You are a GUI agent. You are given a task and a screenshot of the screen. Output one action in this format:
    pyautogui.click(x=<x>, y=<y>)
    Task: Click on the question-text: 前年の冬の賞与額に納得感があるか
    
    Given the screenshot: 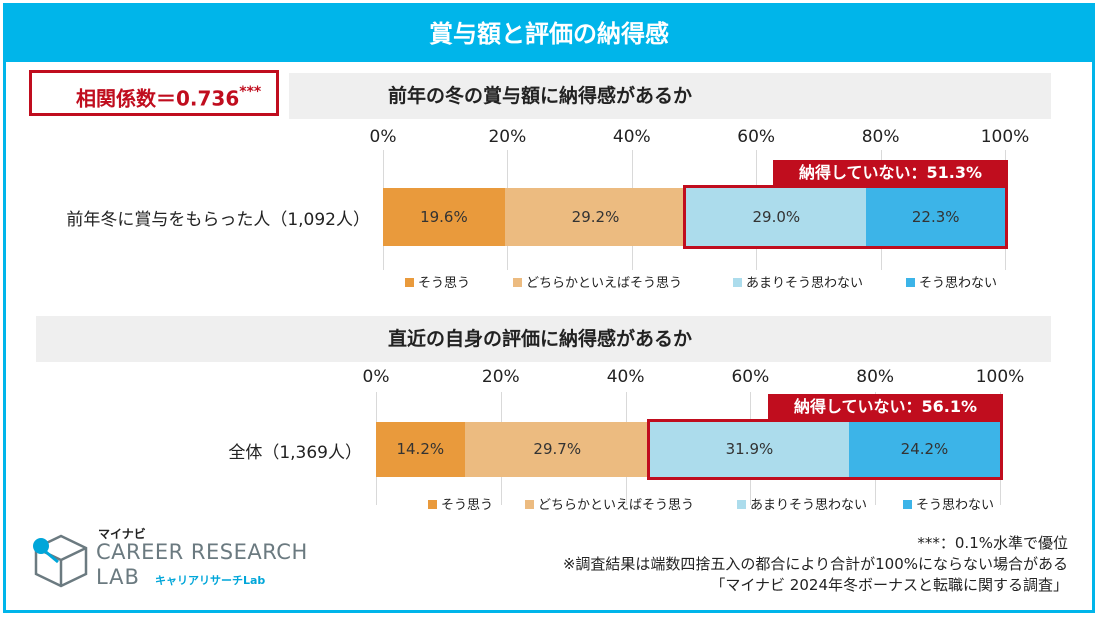 What is the action you would take?
    pyautogui.click(x=540, y=96)
    